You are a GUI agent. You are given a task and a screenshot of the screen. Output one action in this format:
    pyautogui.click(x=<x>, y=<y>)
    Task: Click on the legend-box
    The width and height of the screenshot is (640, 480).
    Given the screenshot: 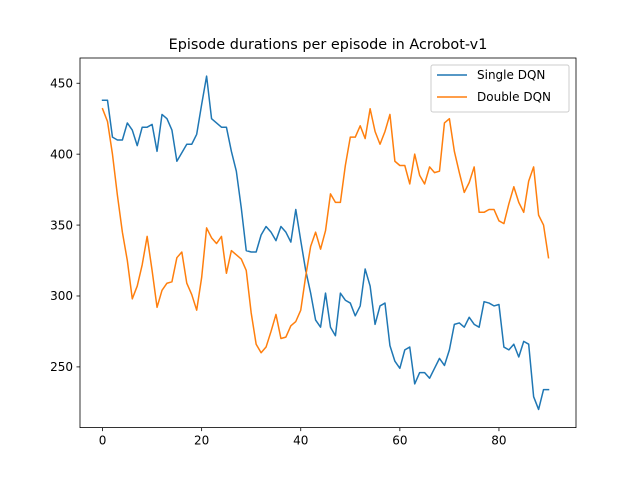 What is the action you would take?
    pyautogui.click(x=500, y=88)
    